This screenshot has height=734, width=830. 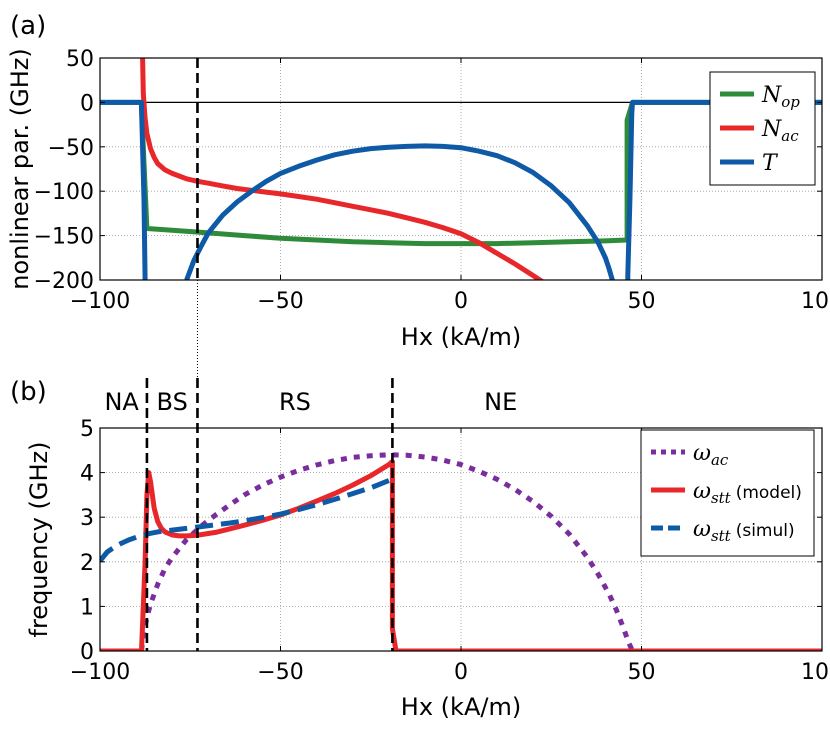 I want to click on y-tick-label: 3, so click(x=87, y=518).